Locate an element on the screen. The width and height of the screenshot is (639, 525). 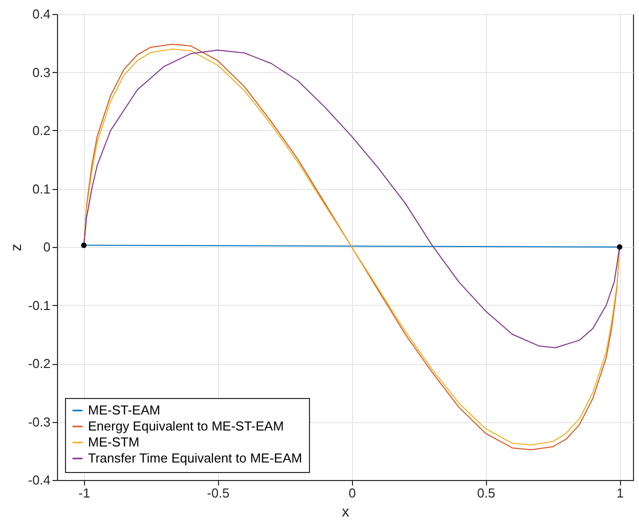
y-tick-label: -0.3 is located at coordinates (39, 422).